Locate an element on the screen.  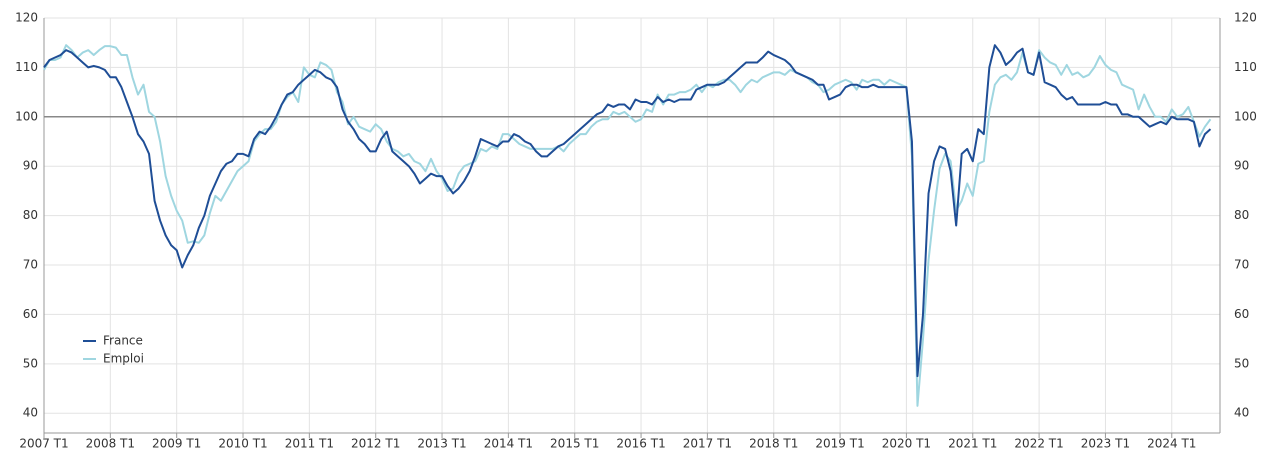
x-tick-label: 2020 T1 is located at coordinates (906, 443).